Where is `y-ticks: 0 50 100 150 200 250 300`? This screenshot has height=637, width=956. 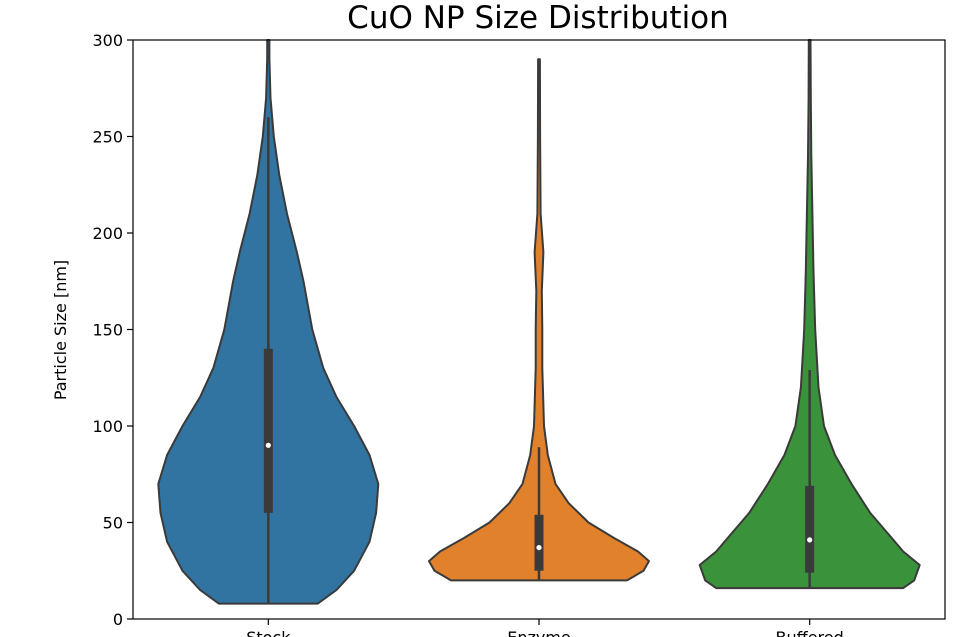 y-ticks: 0 50 100 150 200 250 300 is located at coordinates (112, 330).